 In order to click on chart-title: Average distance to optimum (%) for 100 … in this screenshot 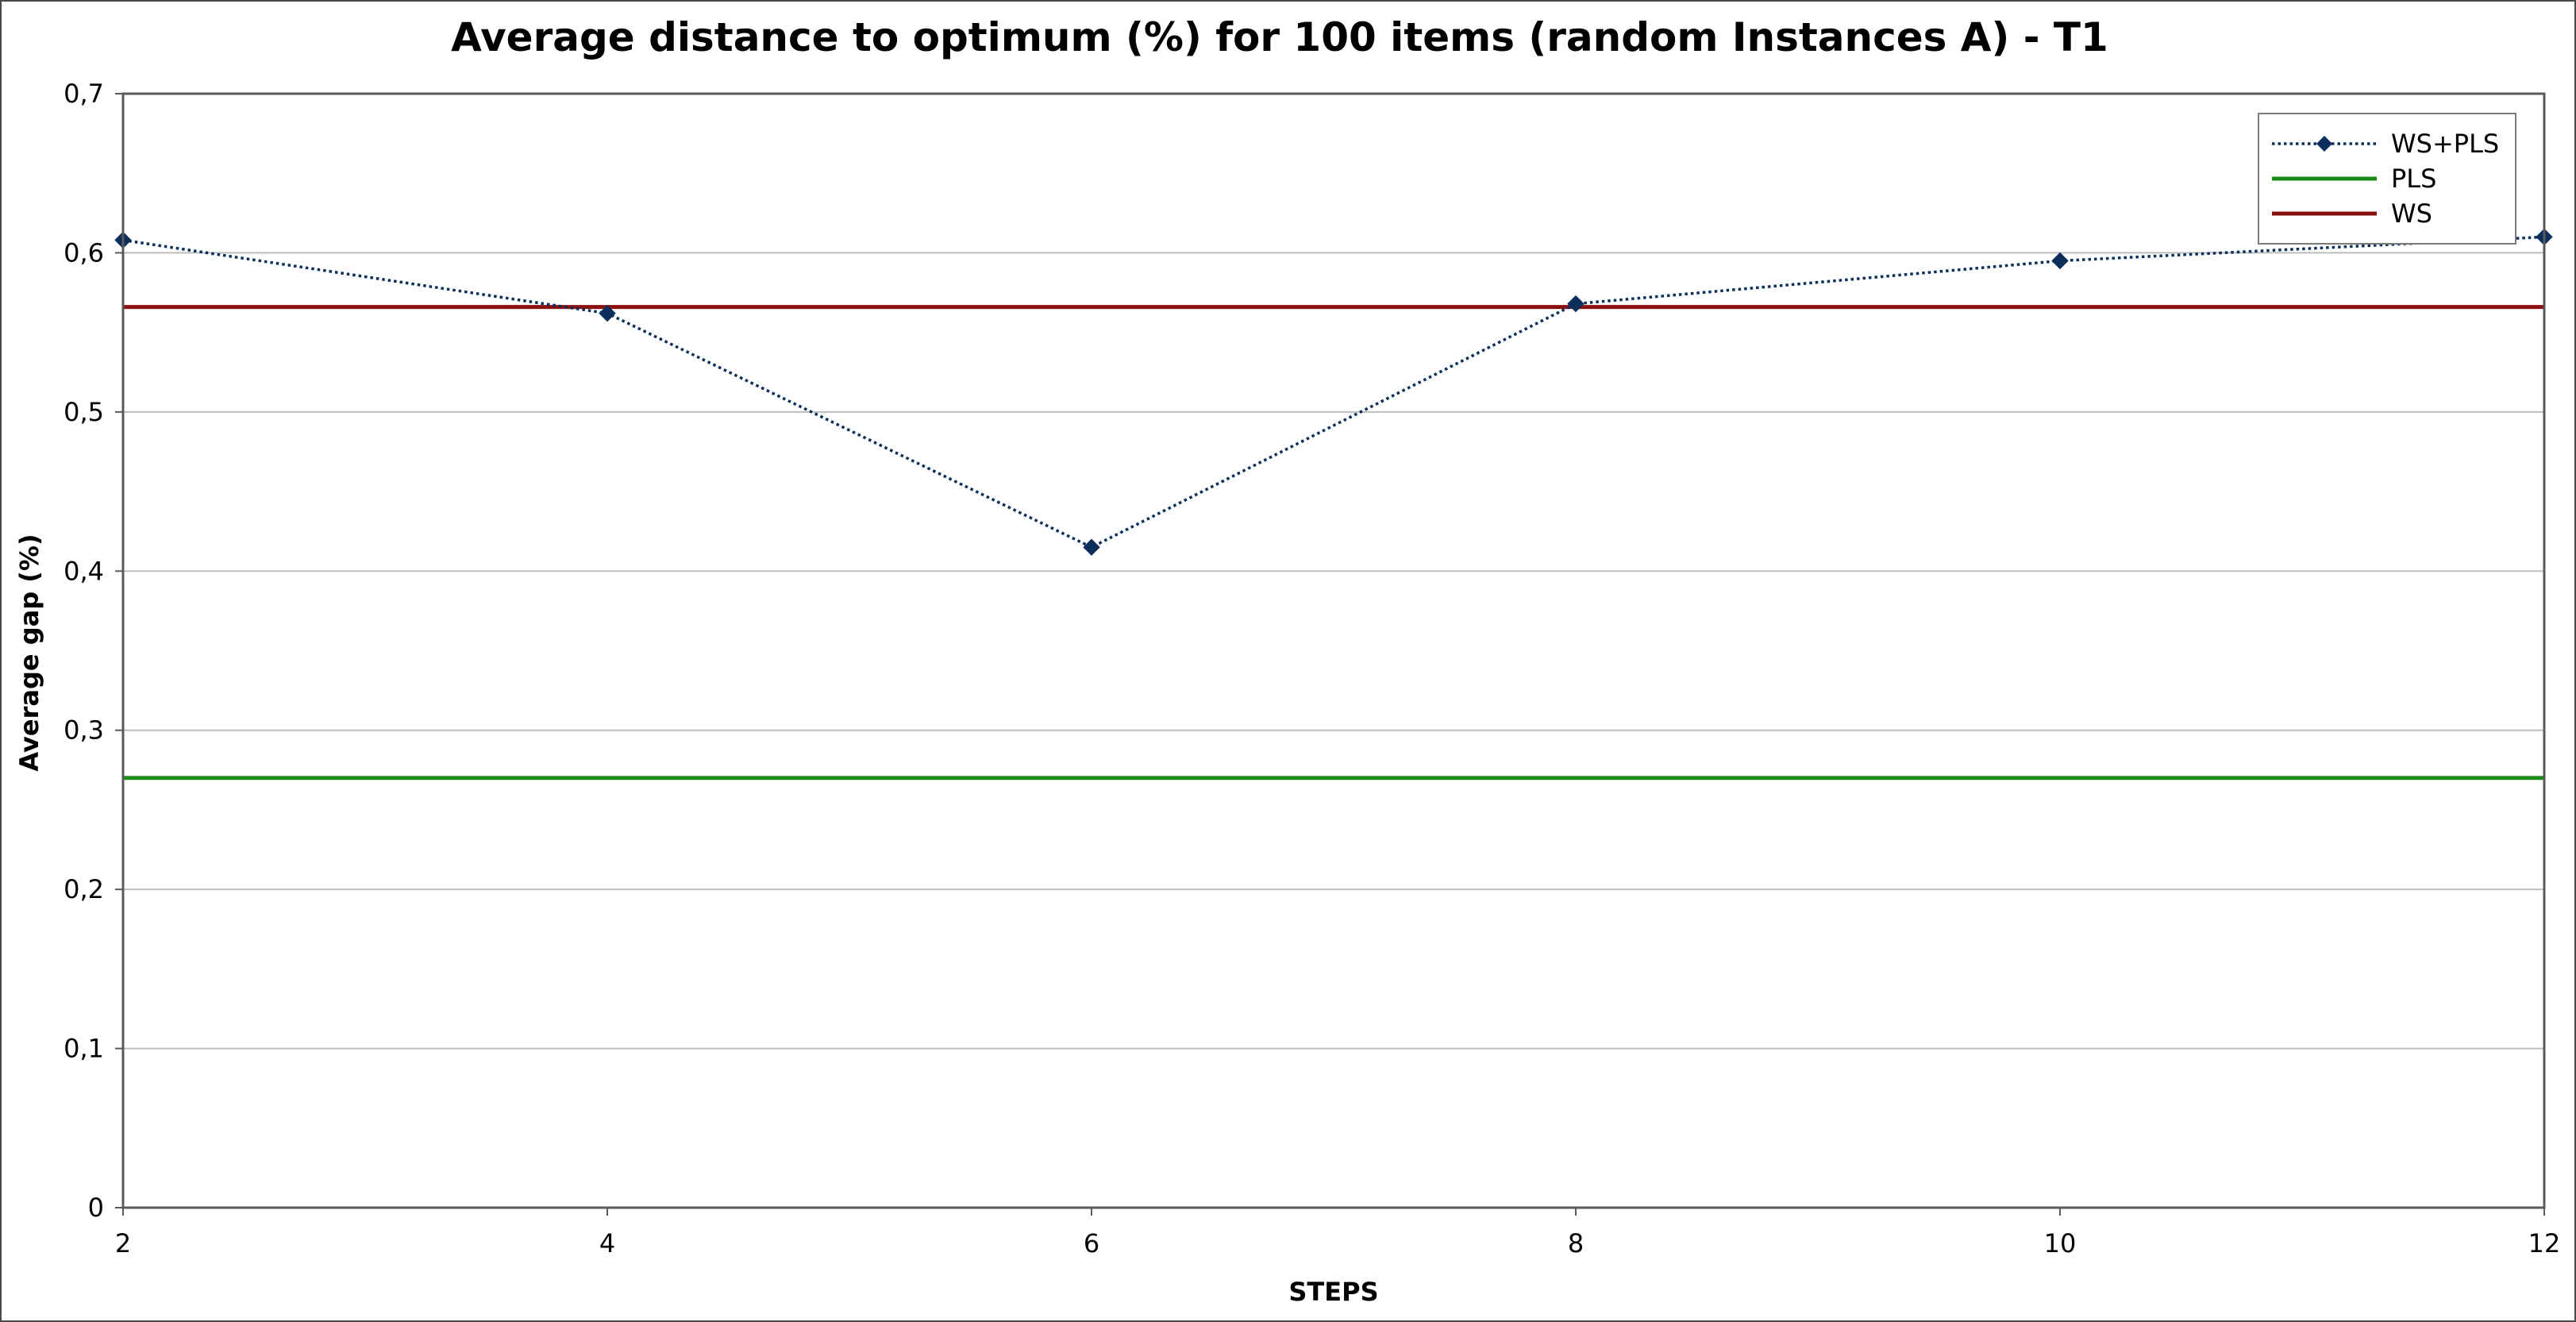, I will do `click(1279, 37)`.